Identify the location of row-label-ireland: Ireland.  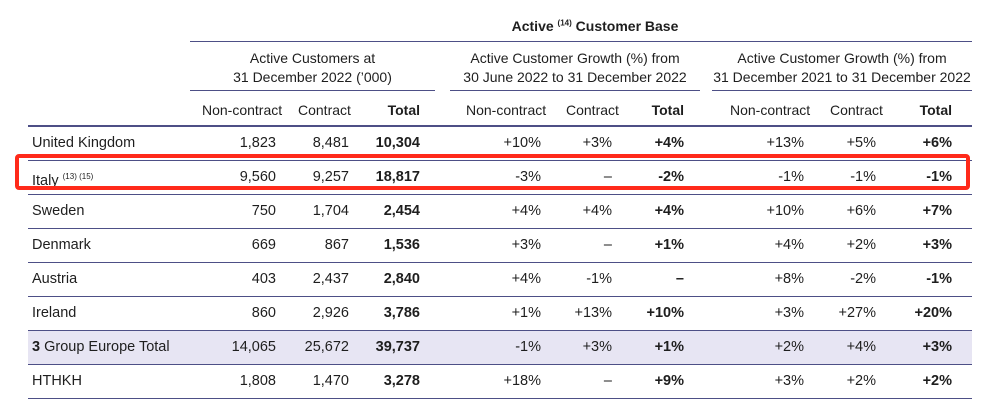
(54, 313).